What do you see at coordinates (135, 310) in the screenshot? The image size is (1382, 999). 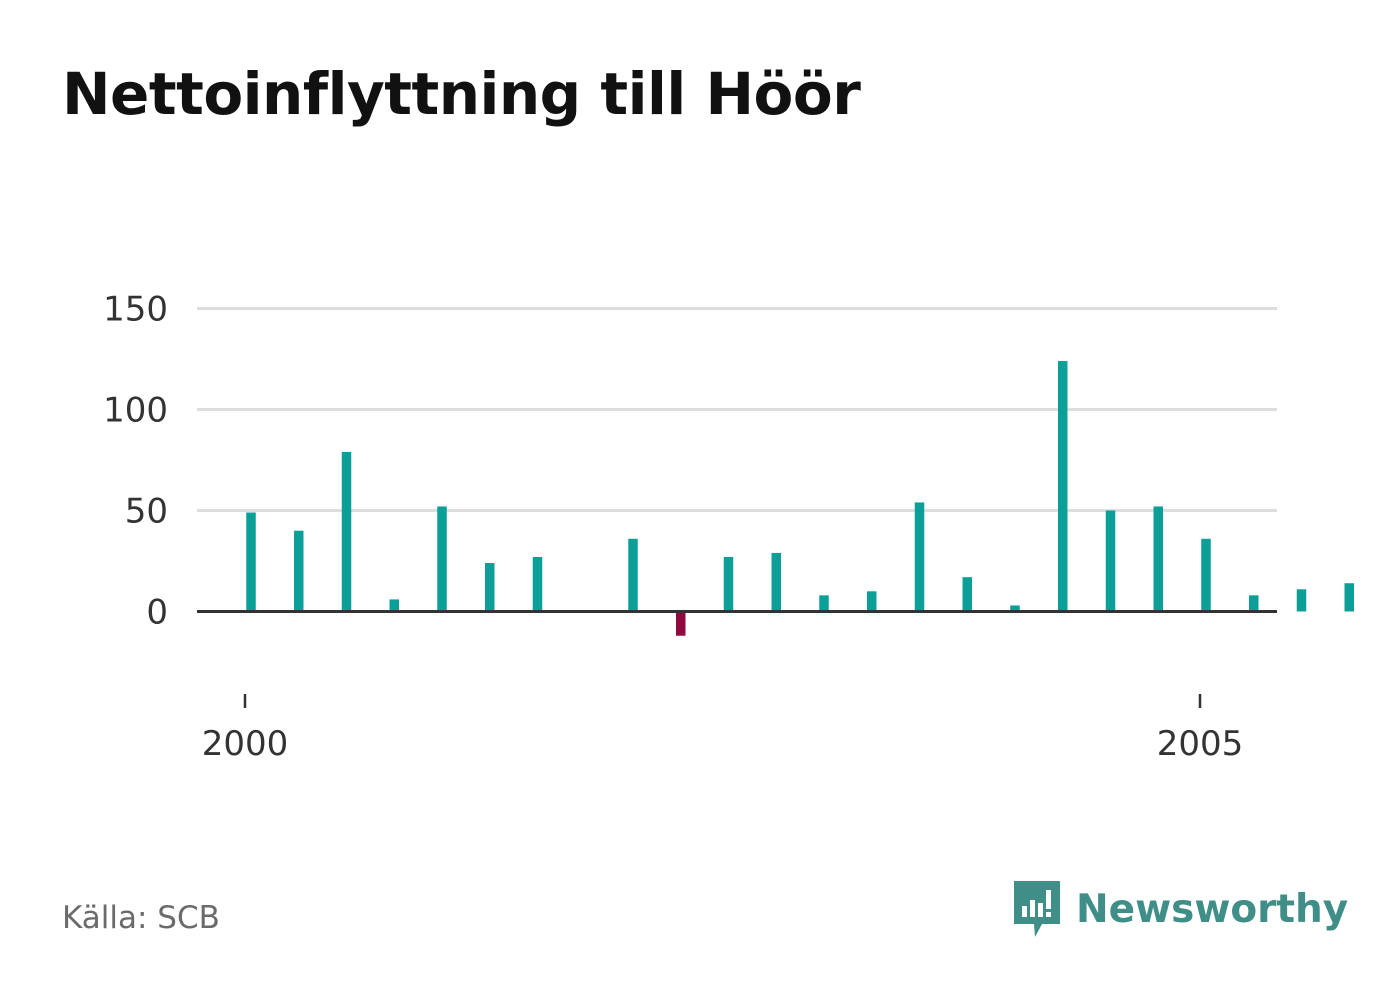 I see `y-tick-label: 150` at bounding box center [135, 310].